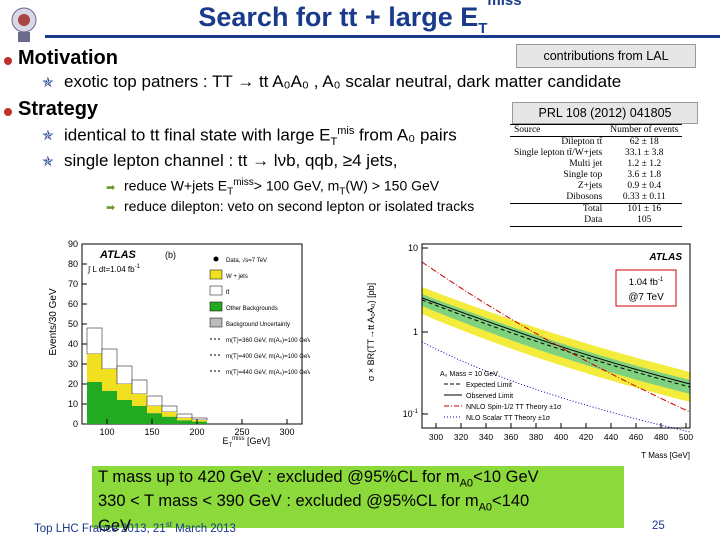 This screenshot has height=540, width=720. What do you see at coordinates (606, 56) in the screenshot?
I see `lal-contributions-box: contributions from LAL` at bounding box center [606, 56].